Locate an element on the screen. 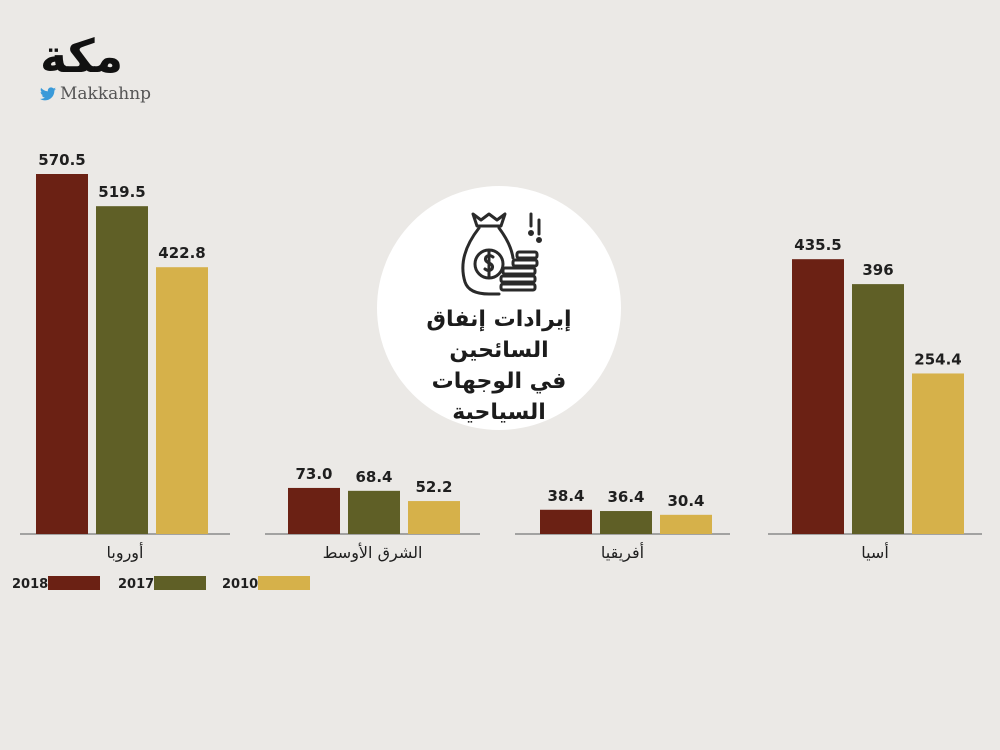  data-label: 73.0 is located at coordinates (313, 474).